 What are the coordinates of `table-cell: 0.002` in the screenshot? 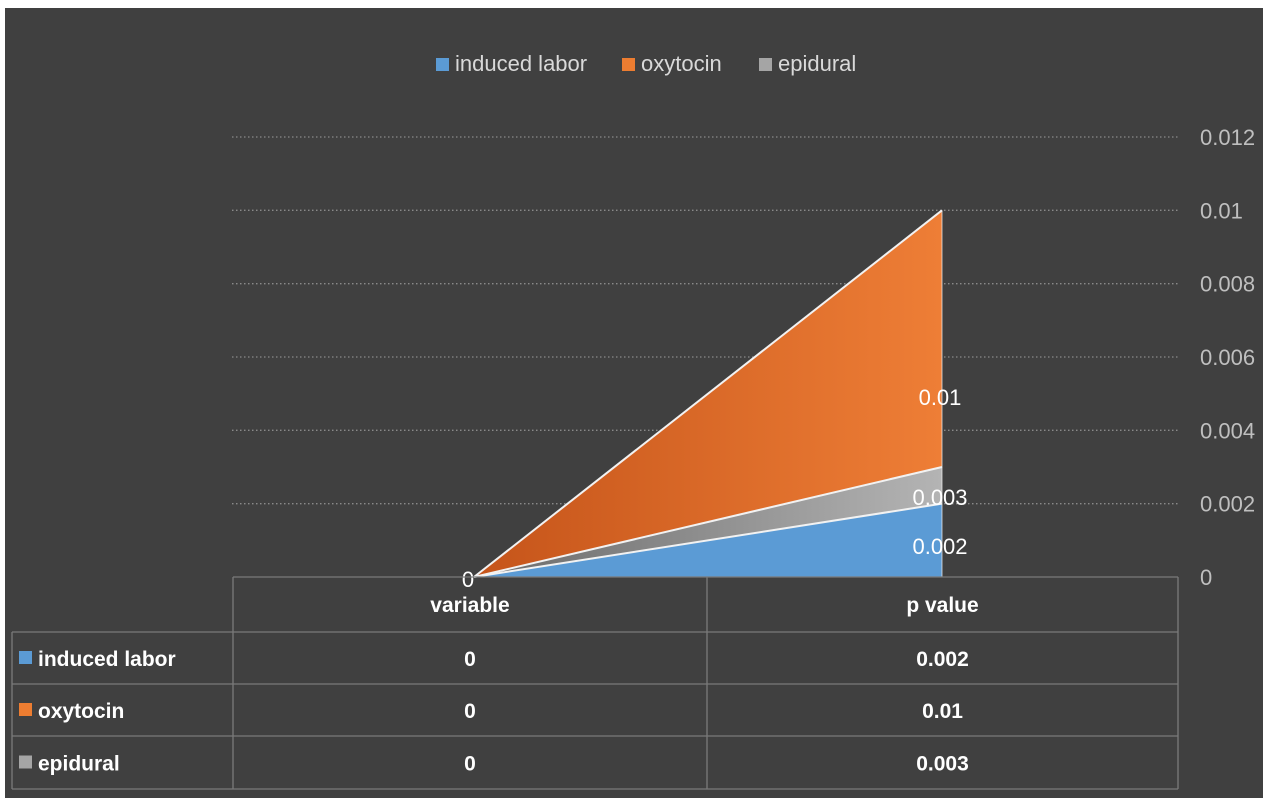 It's located at (942, 659).